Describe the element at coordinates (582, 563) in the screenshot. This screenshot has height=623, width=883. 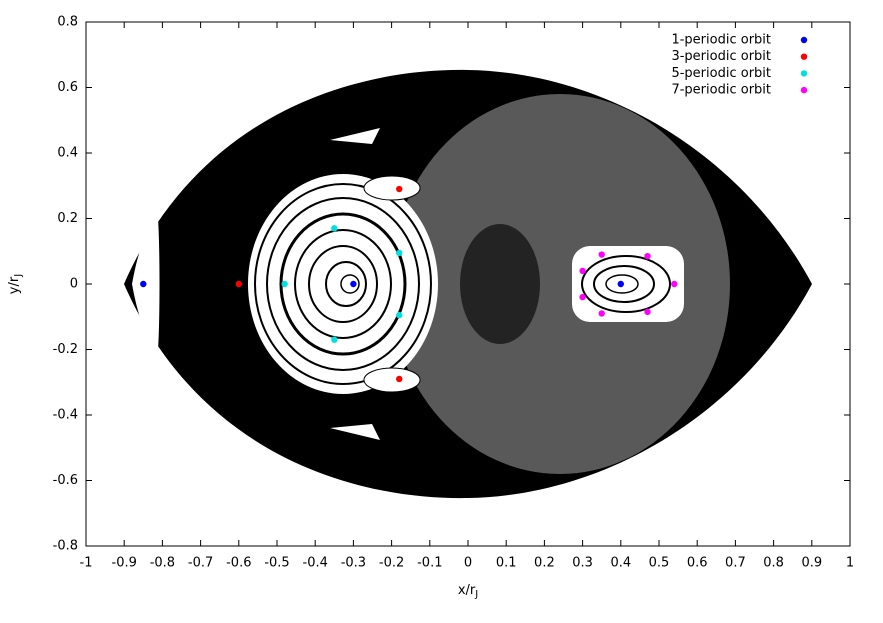
I see `x-tick-label: 0.3` at that location.